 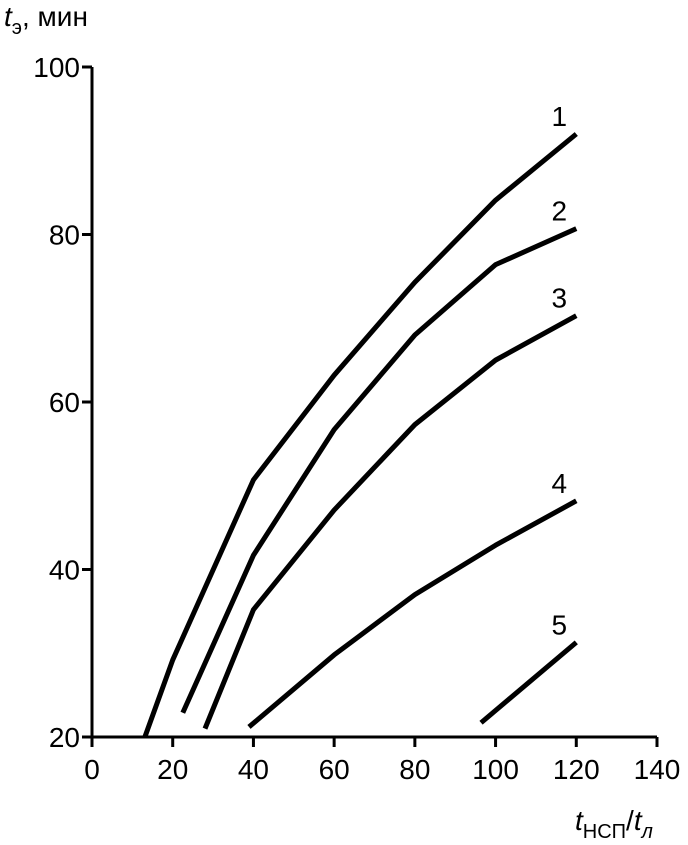 I want to click on series-label: 4, so click(x=559, y=483).